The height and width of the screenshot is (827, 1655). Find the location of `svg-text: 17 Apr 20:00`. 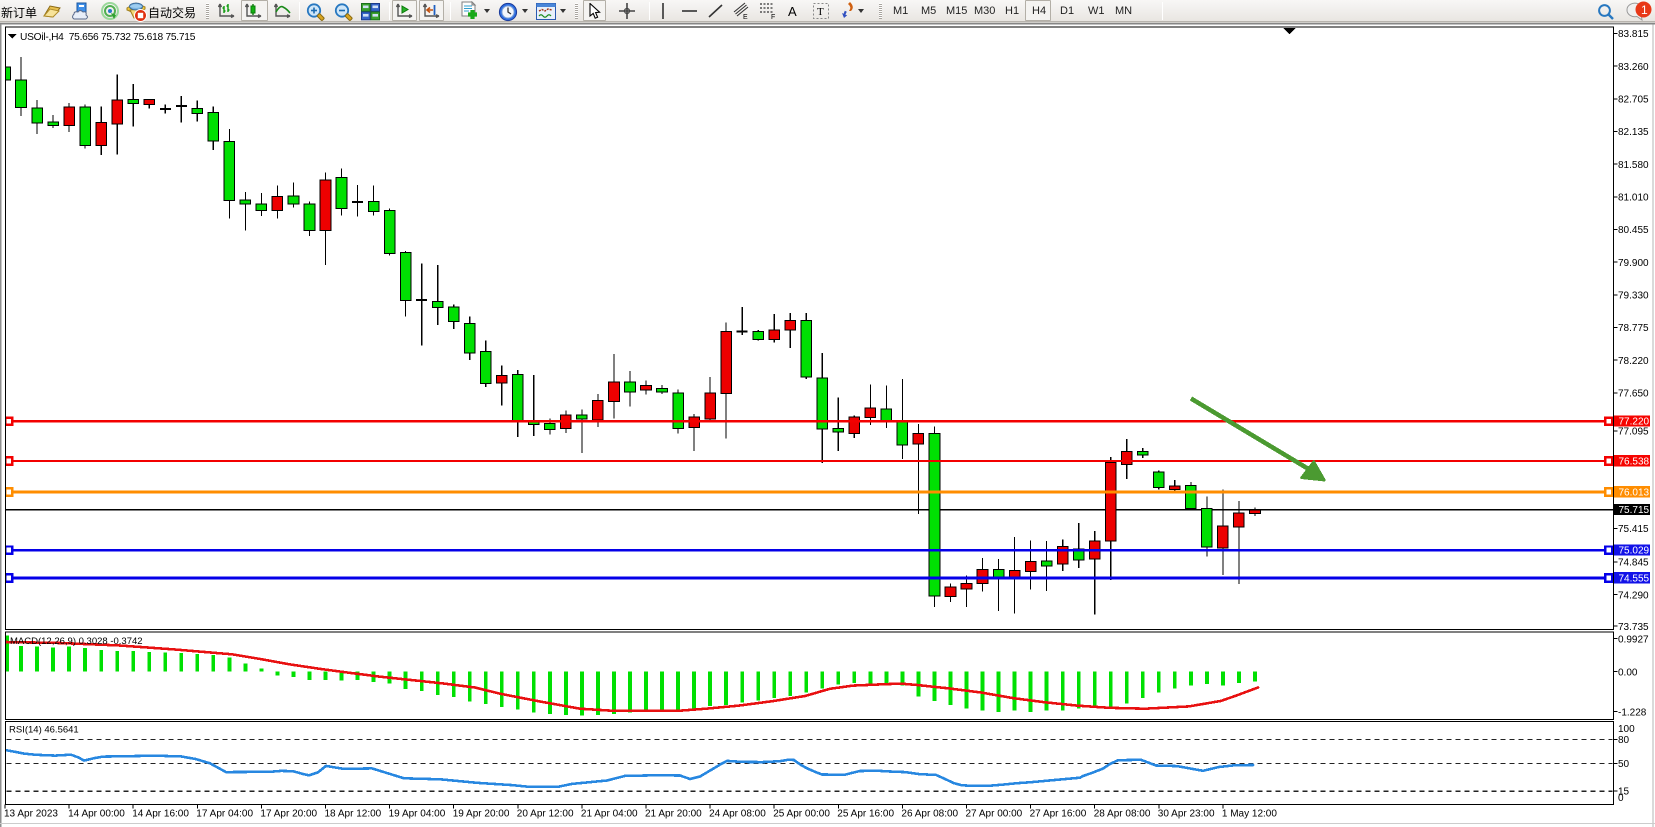

svg-text: 17 Apr 20:00 is located at coordinates (288, 814).